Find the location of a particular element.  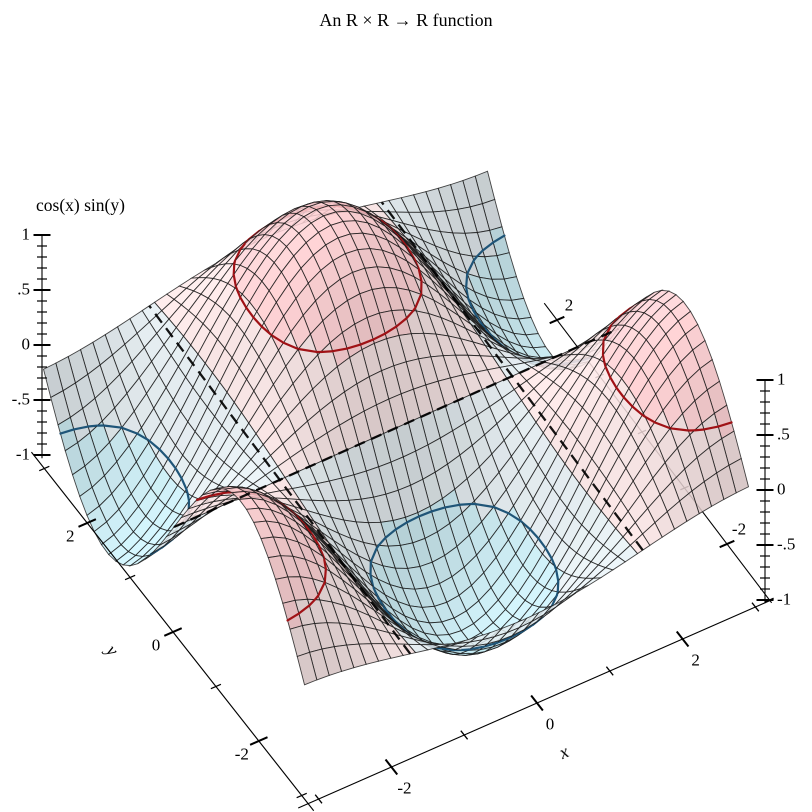

z-axis-label: cos(x) sin(y) is located at coordinates (80, 205).